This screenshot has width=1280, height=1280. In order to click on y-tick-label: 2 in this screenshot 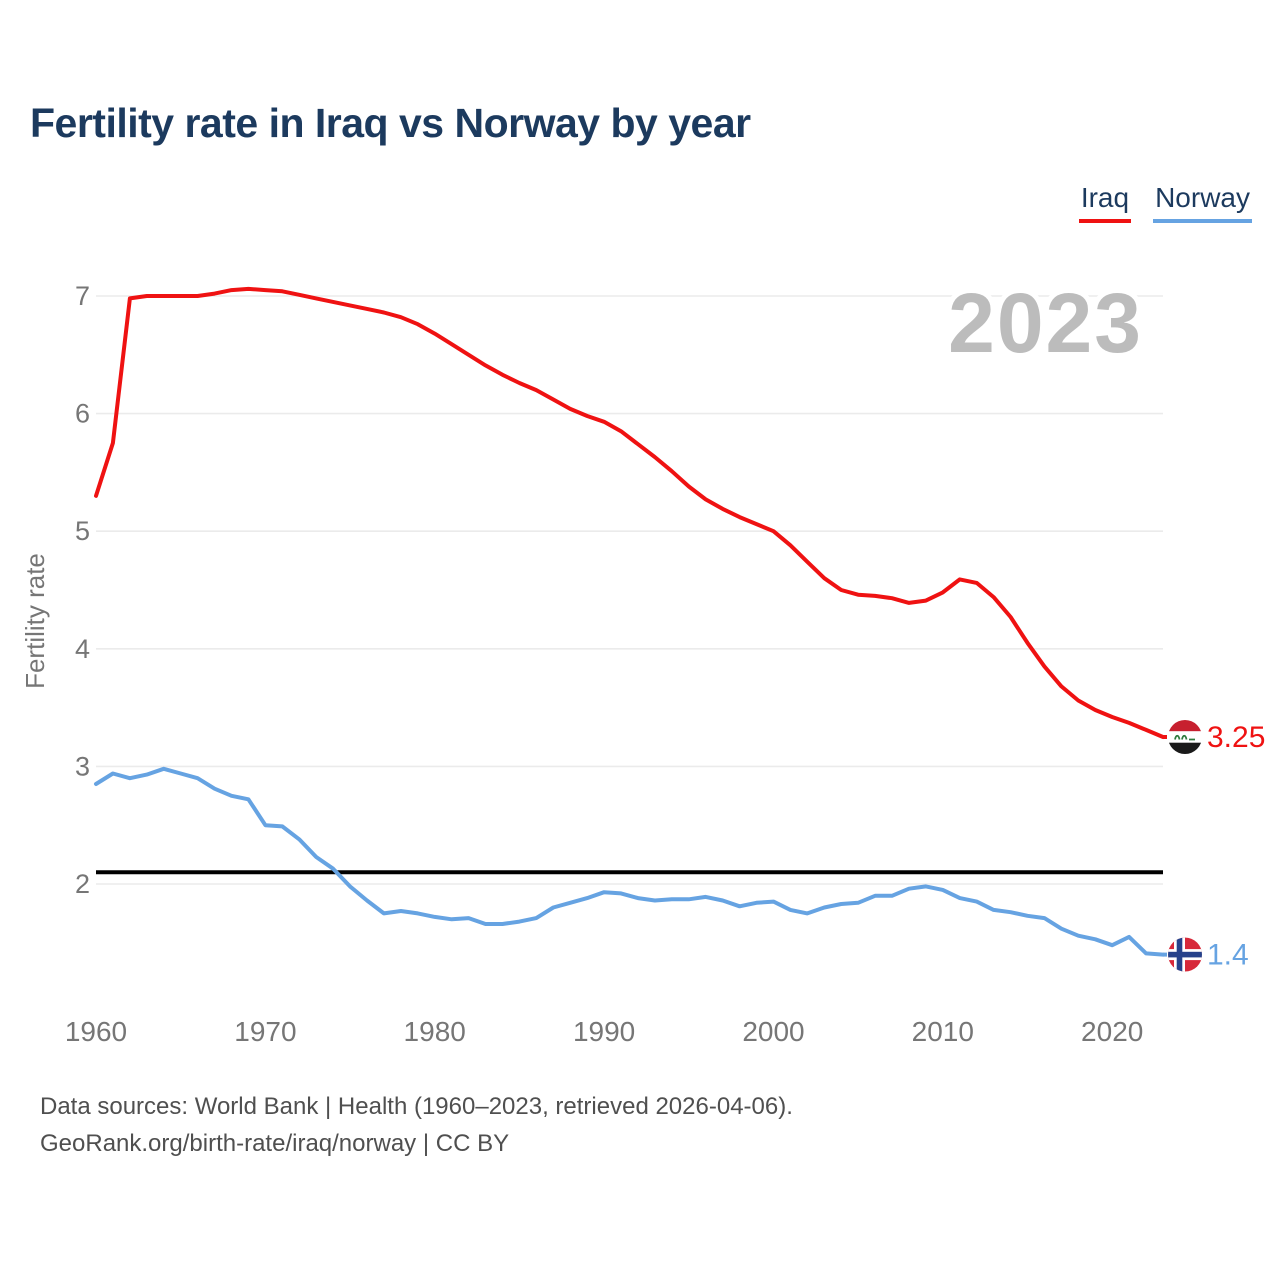, I will do `click(82, 884)`.